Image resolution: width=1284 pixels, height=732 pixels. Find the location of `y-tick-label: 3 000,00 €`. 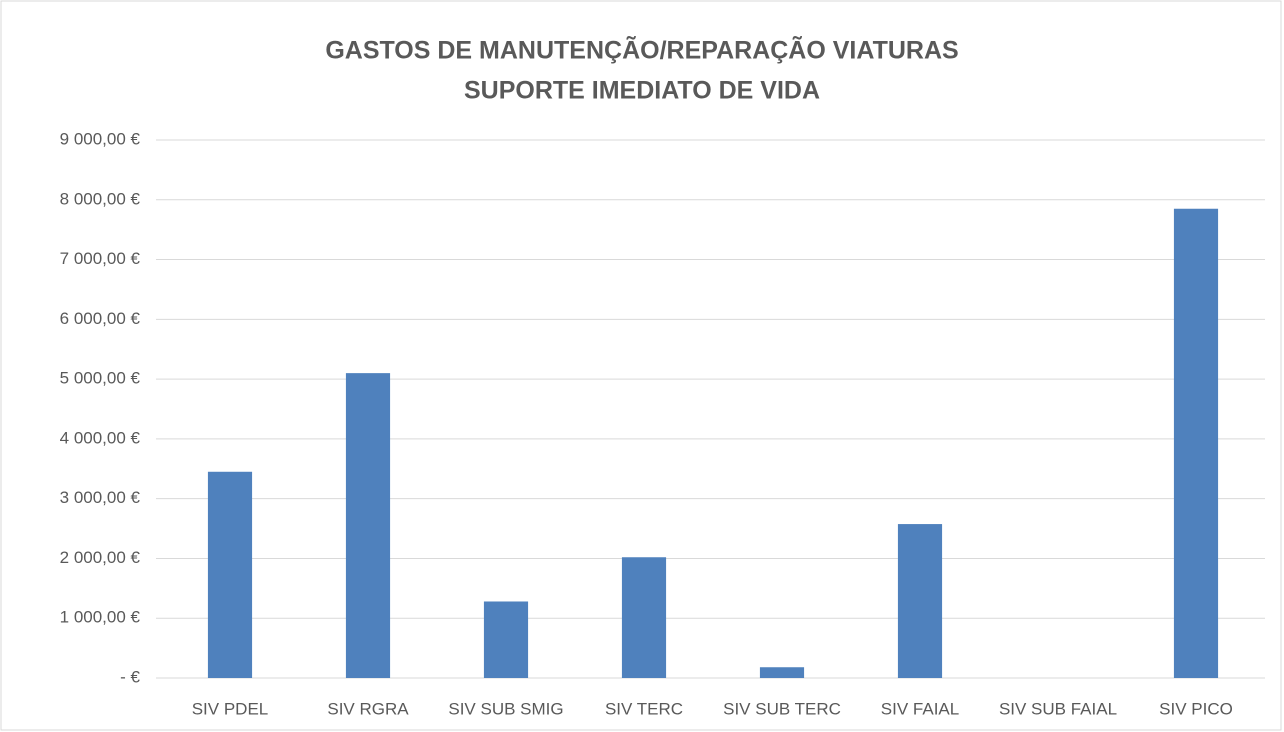

y-tick-label: 3 000,00 € is located at coordinates (100, 497).